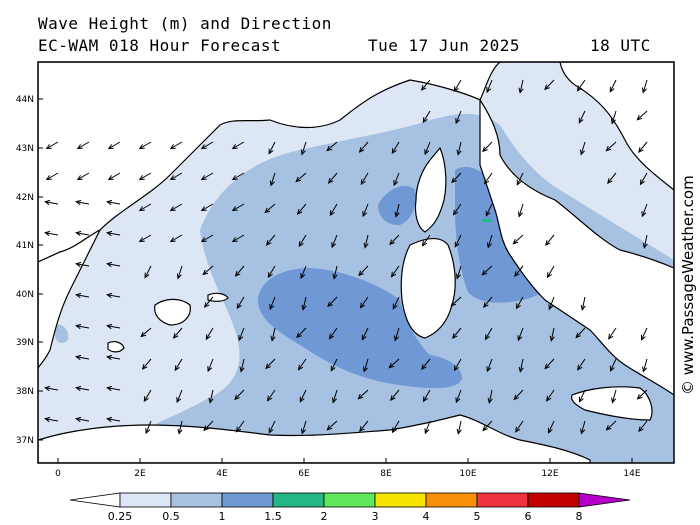 This screenshot has width=700, height=525. What do you see at coordinates (222, 474) in the screenshot?
I see `lon-label: 4E` at bounding box center [222, 474].